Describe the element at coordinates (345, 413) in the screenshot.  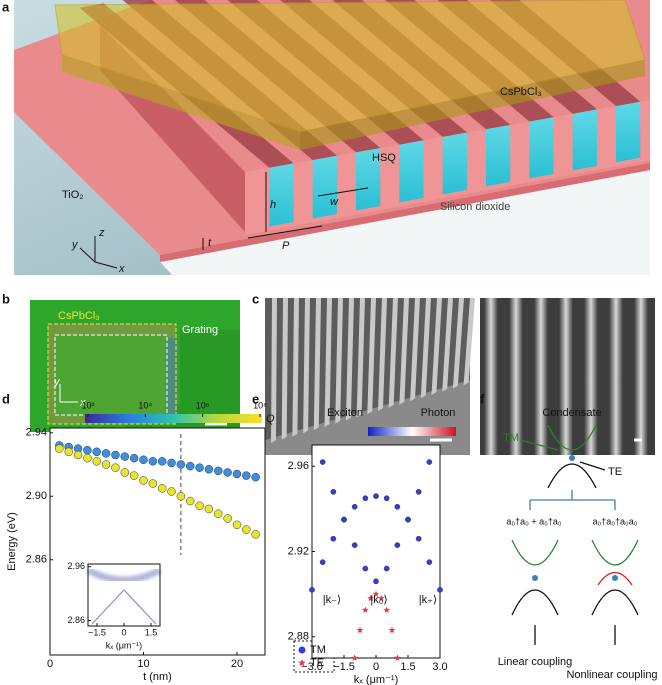
I see `colorbar-label: Exciton` at that location.